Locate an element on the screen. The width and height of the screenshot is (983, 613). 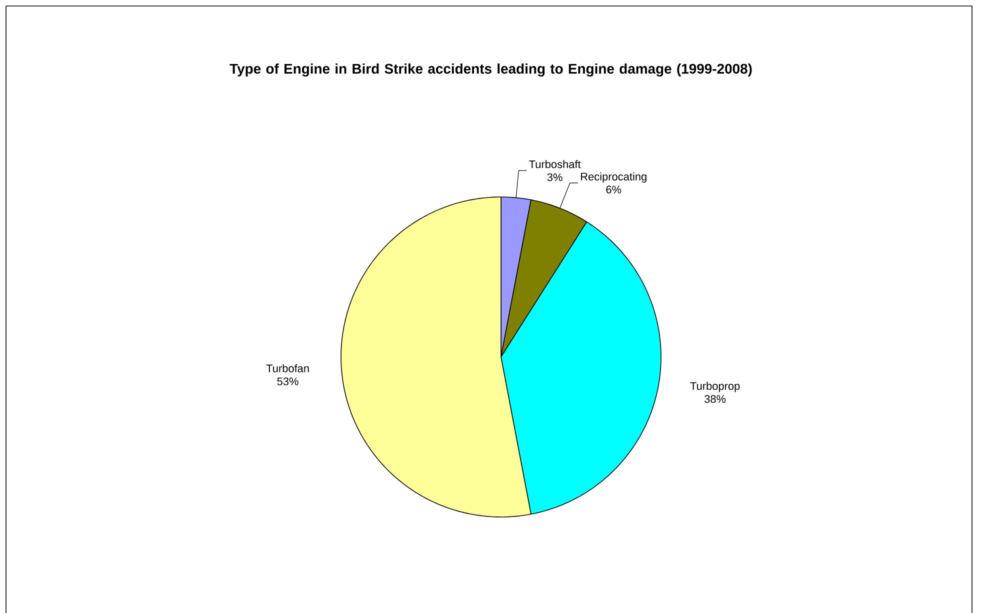
data-label: 38% is located at coordinates (715, 399).